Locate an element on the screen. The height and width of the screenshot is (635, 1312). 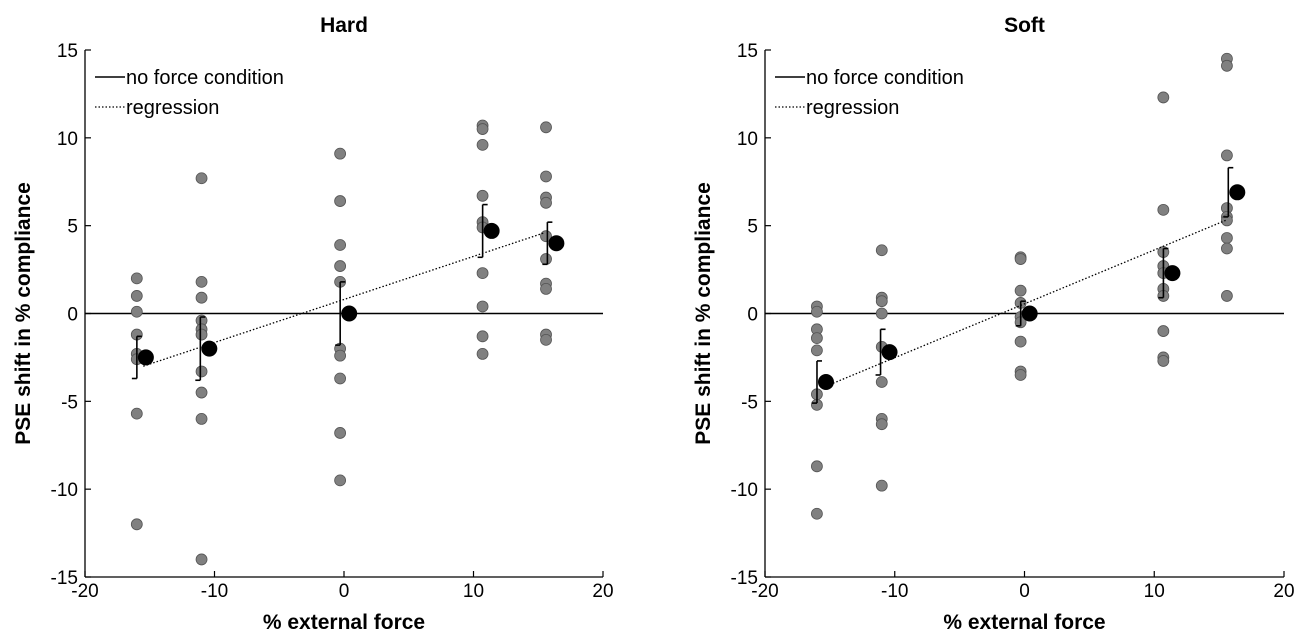
regression-line is located at coordinates (1024, 303).